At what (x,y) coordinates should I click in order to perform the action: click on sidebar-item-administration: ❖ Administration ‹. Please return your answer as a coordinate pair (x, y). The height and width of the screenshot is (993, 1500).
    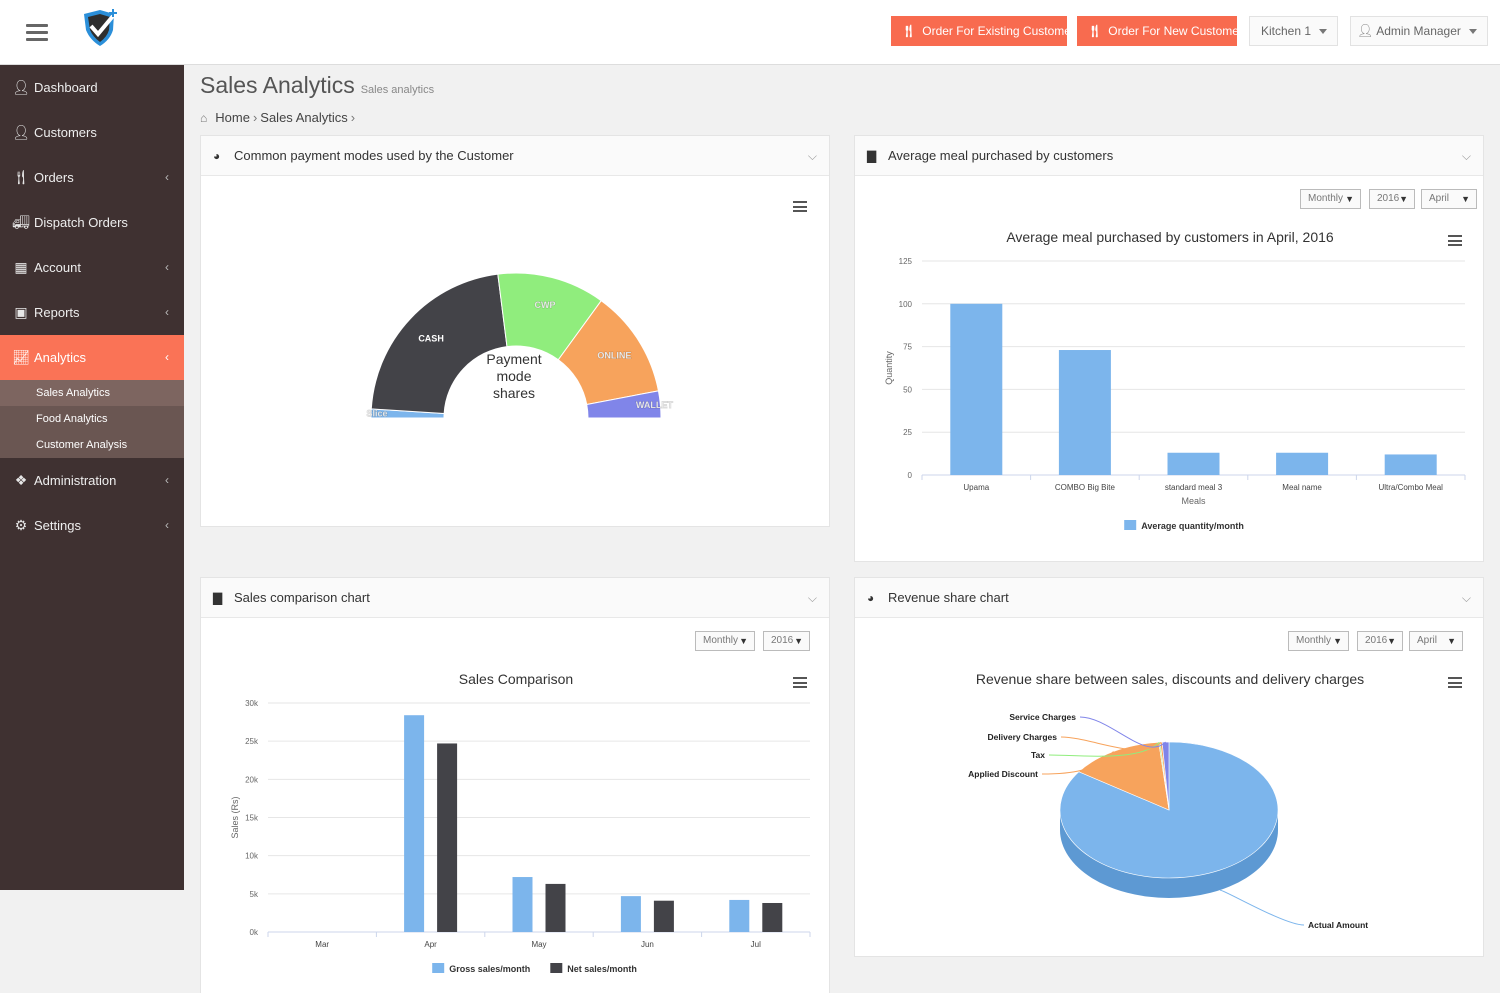
    Looking at the image, I should click on (92, 480).